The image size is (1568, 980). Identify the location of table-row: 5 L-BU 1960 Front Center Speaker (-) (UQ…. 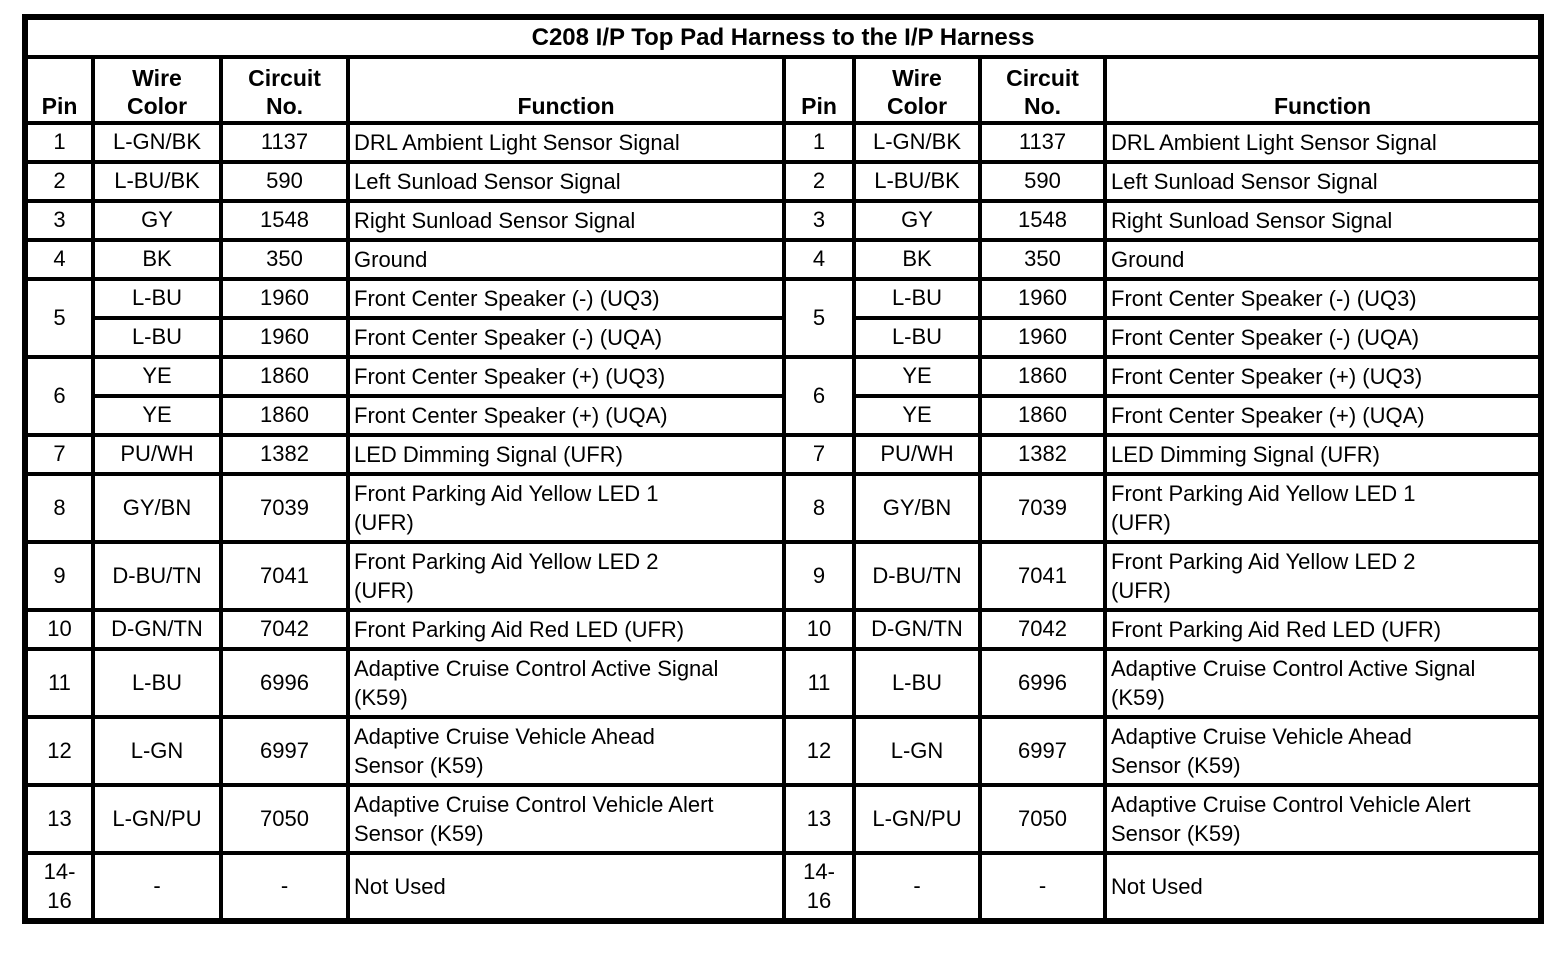
(783, 318).